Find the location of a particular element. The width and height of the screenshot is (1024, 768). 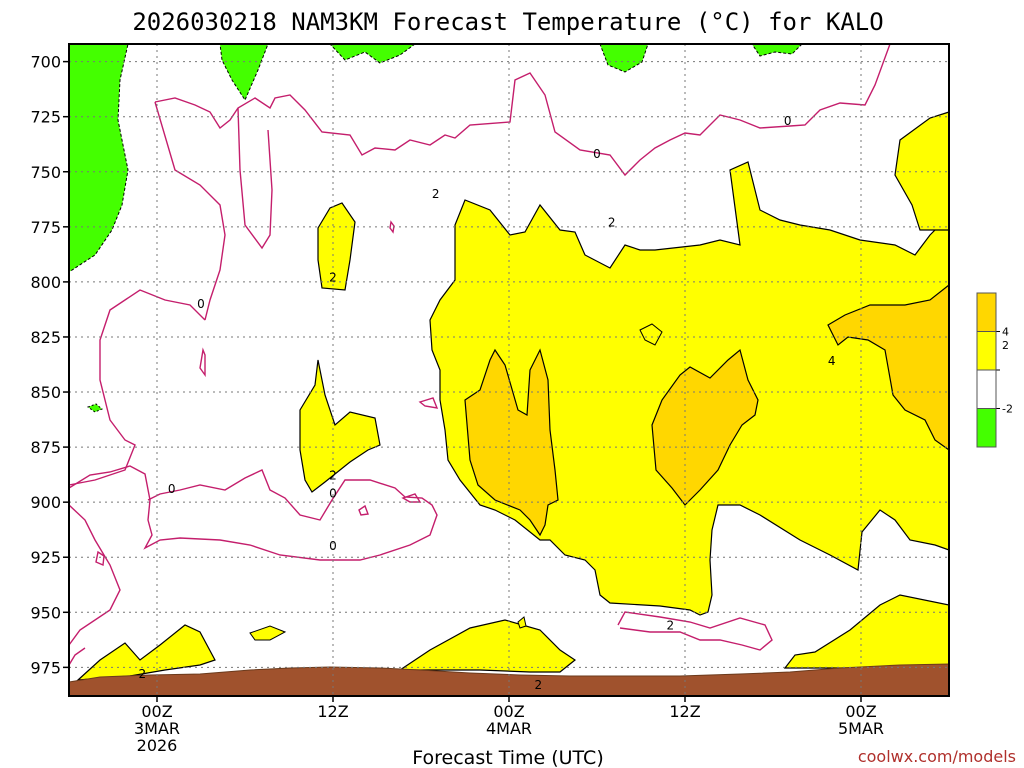

zero-contour-lower-left is located at coordinates (94, 575).